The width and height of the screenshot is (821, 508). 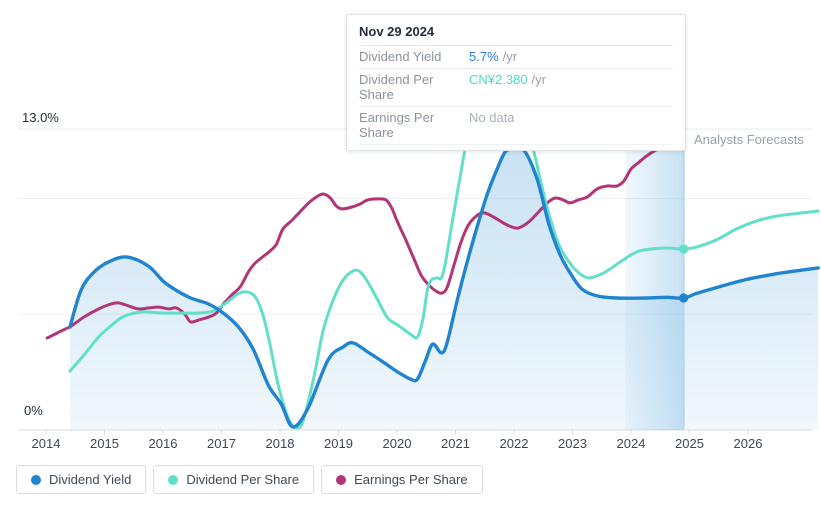 What do you see at coordinates (684, 249) in the screenshot?
I see `dividend-per-share-marker` at bounding box center [684, 249].